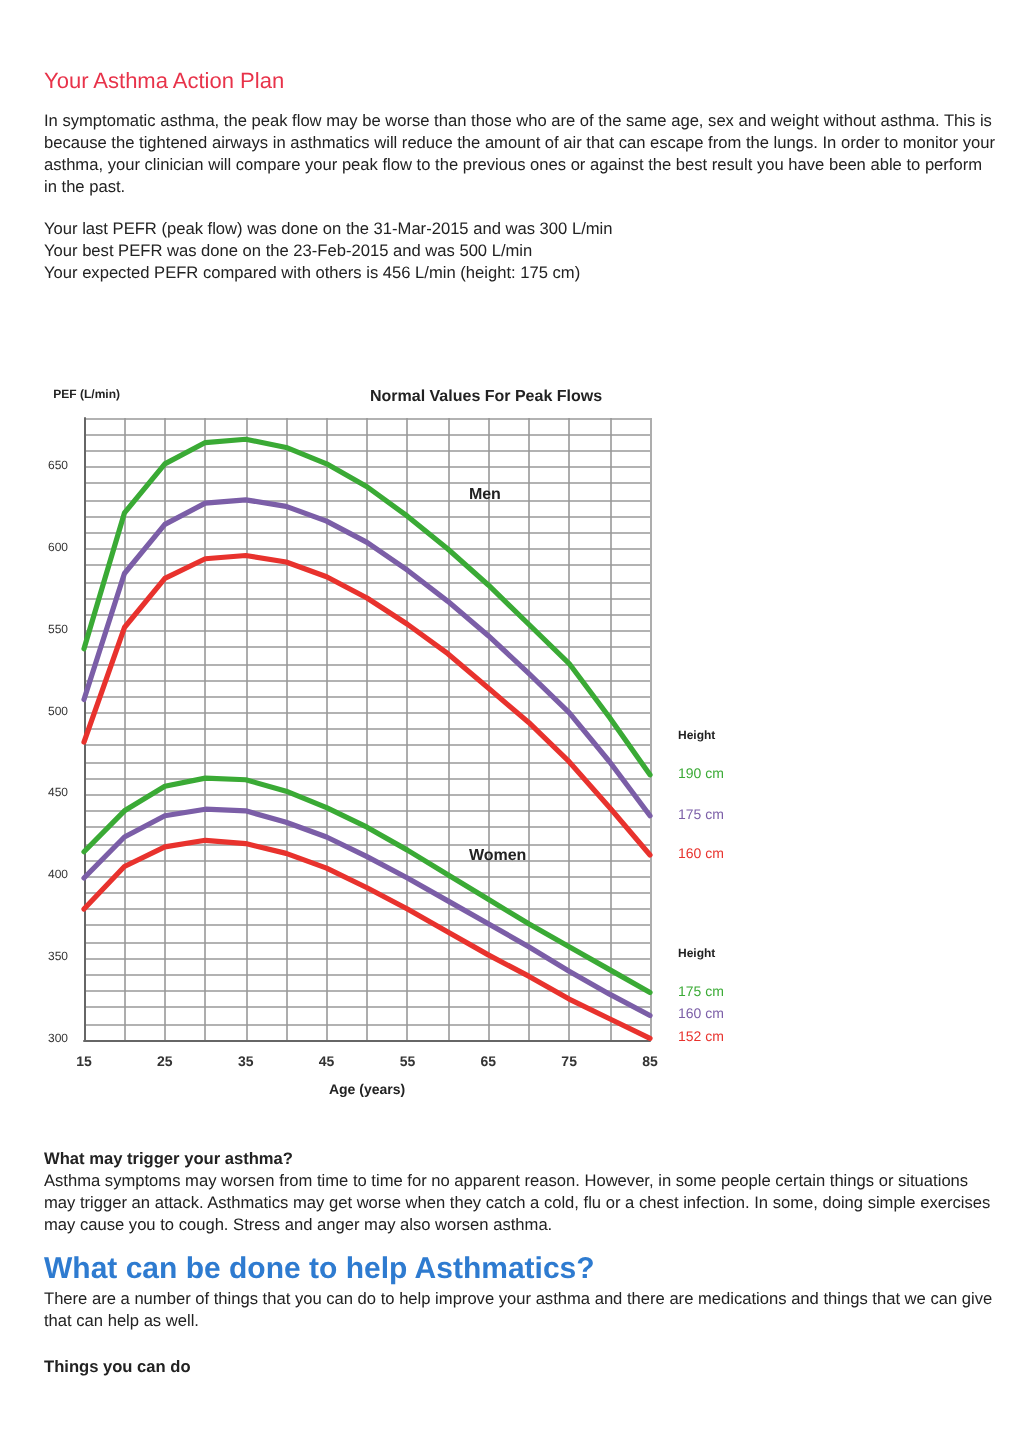  What do you see at coordinates (165, 82) in the screenshot?
I see `text: Your Asthma Action Plan` at bounding box center [165, 82].